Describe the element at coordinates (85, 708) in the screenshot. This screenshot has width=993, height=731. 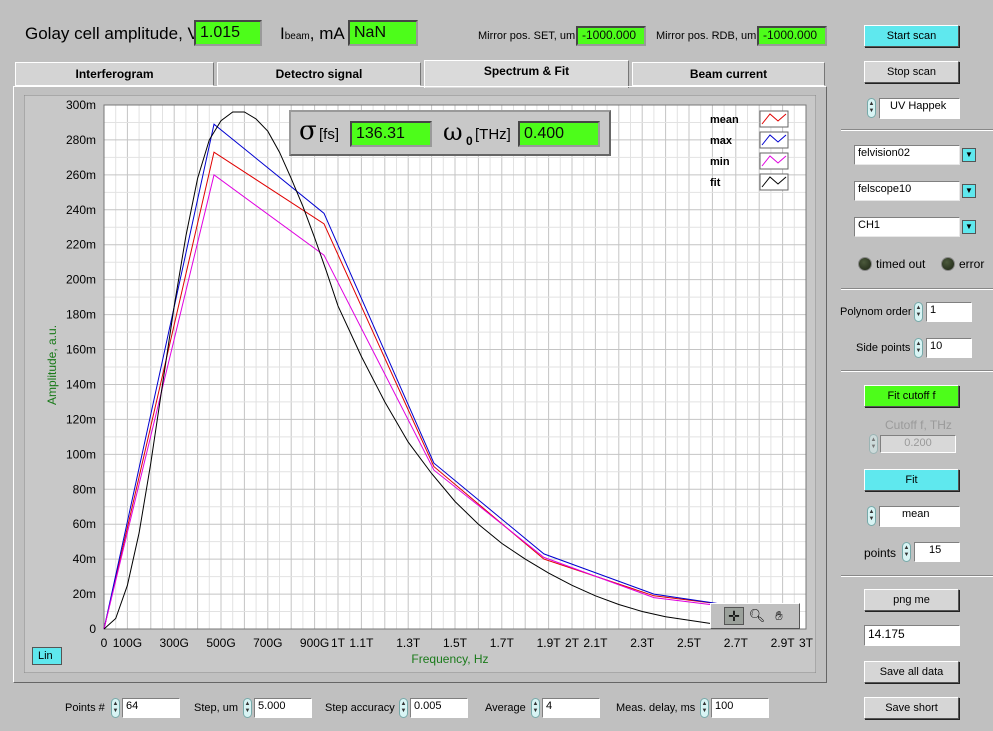
I see `points-label: Points #` at that location.